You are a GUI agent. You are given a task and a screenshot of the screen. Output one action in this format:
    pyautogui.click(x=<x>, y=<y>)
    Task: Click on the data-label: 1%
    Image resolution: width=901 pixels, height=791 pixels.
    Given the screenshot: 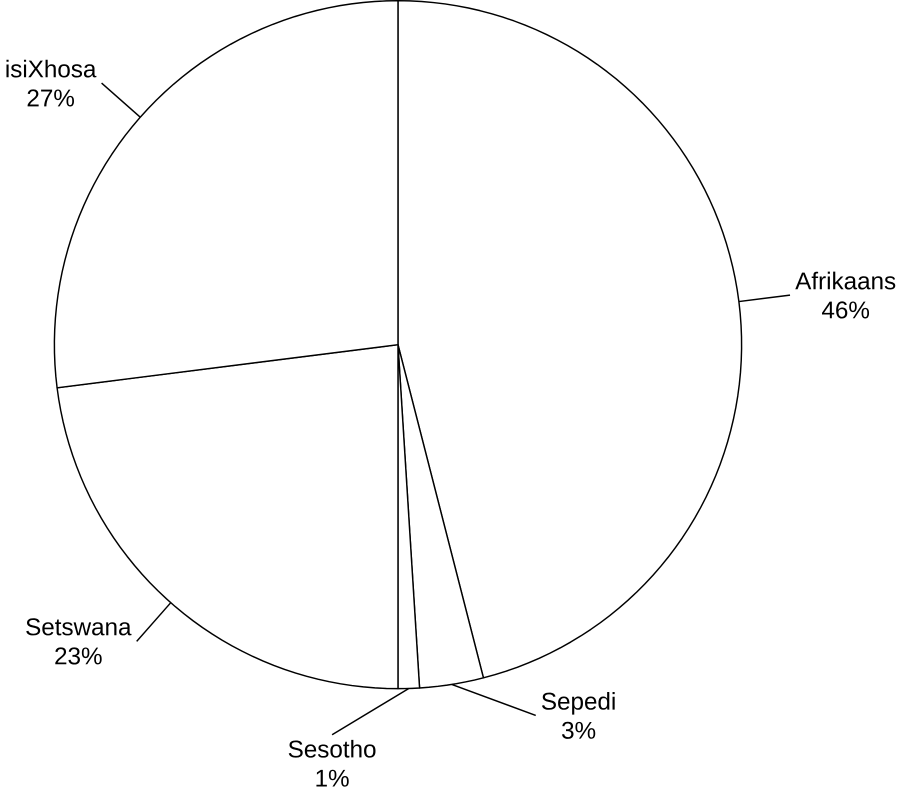 What is the action you would take?
    pyautogui.click(x=332, y=777)
    